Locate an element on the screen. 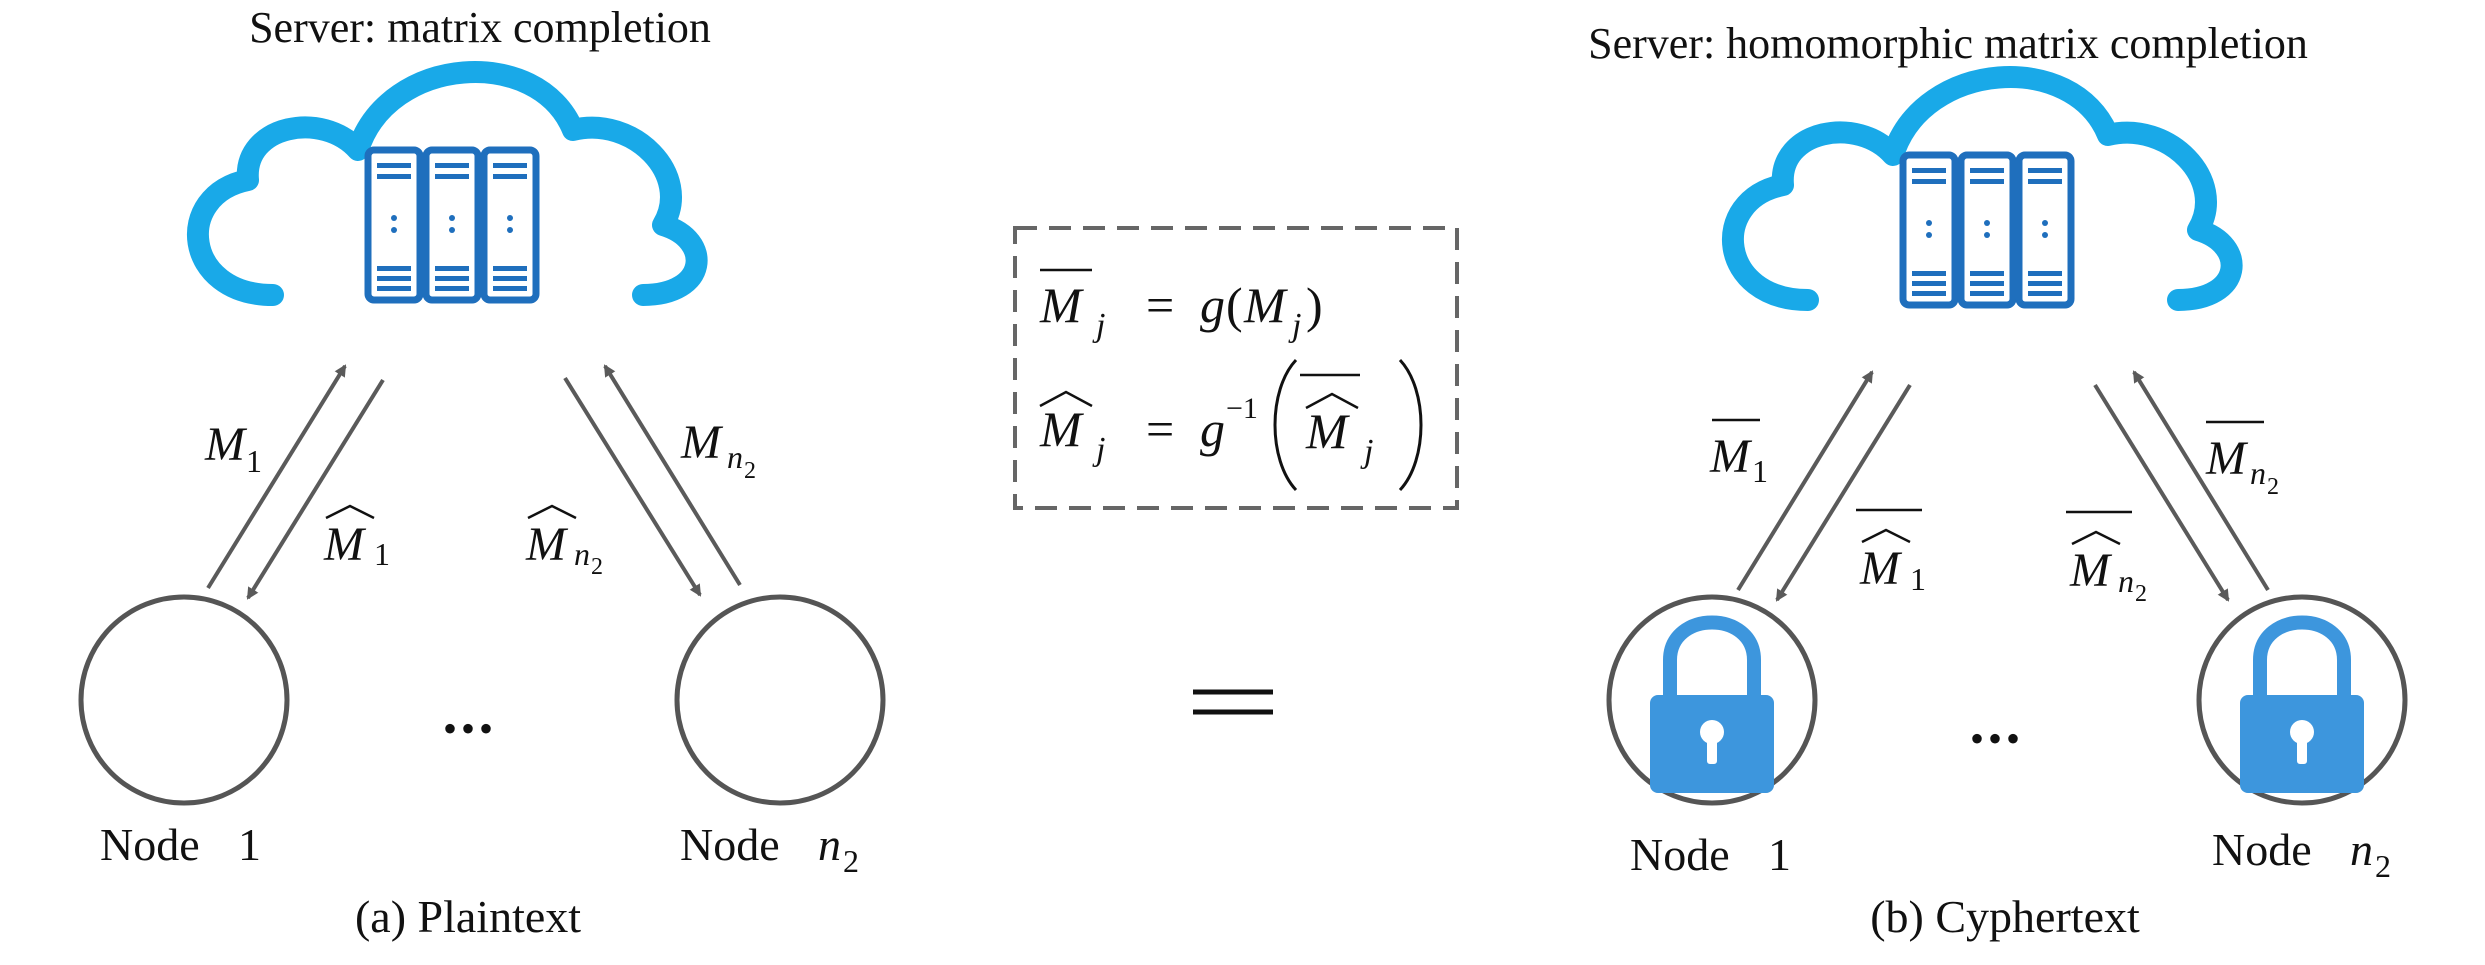 The width and height of the screenshot is (2485, 965). svg-text: −1 is located at coordinates (1242, 408).